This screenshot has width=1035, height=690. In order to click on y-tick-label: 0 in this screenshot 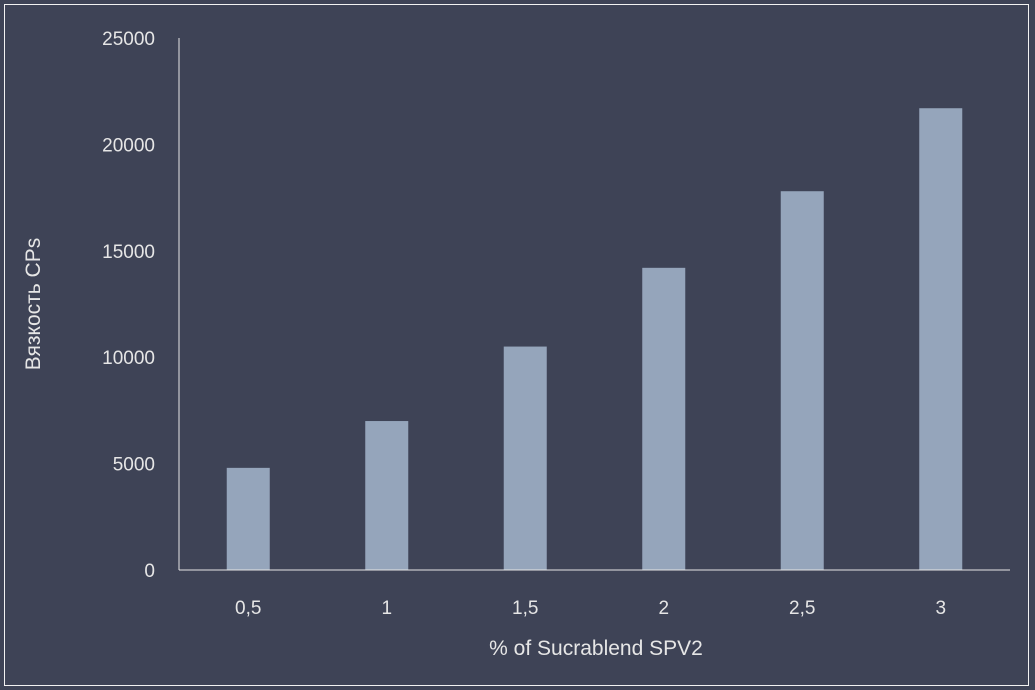, I will do `click(149, 571)`.